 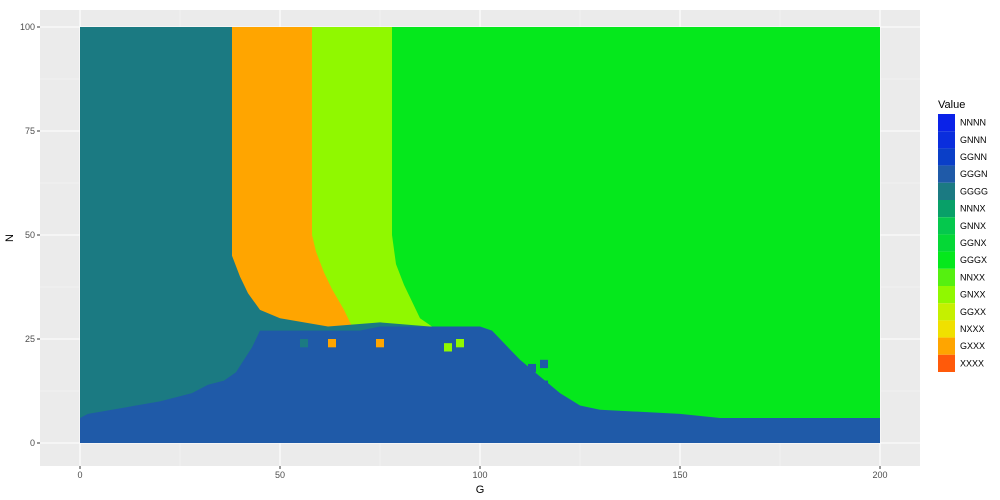 What do you see at coordinates (973, 209) in the screenshot?
I see `legend-label: NNNX` at bounding box center [973, 209].